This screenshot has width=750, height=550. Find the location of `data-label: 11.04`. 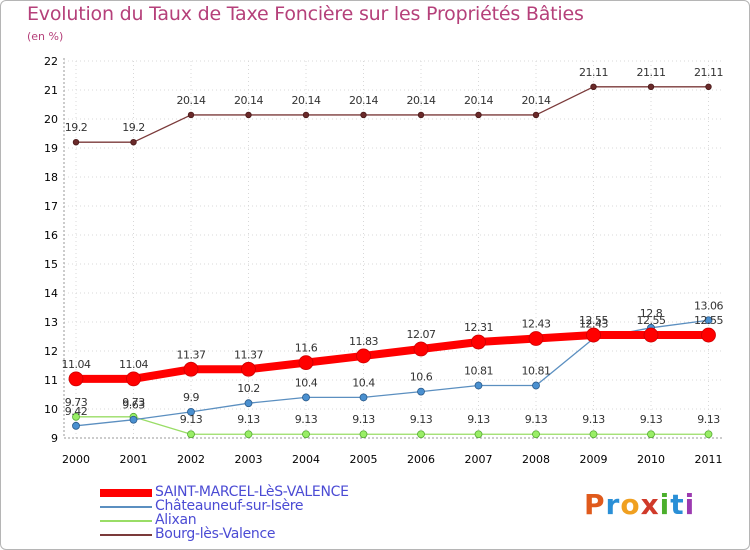

data-label: 11.04 is located at coordinates (76, 364).